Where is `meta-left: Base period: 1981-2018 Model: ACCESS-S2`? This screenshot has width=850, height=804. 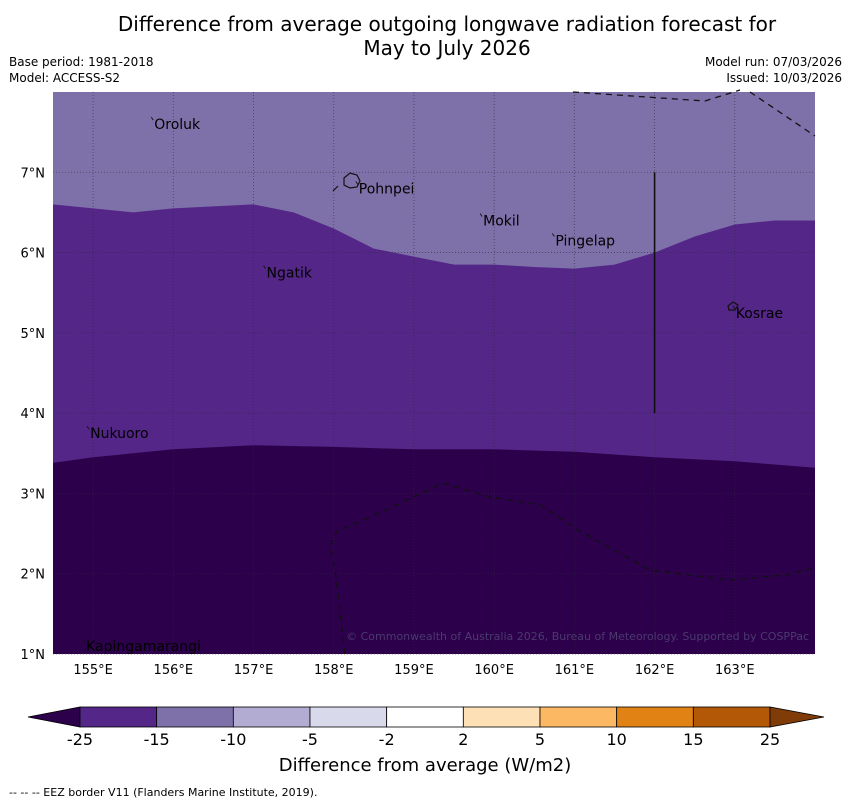 meta-left: Base period: 1981-2018 Model: ACCESS-S2 is located at coordinates (81, 70).